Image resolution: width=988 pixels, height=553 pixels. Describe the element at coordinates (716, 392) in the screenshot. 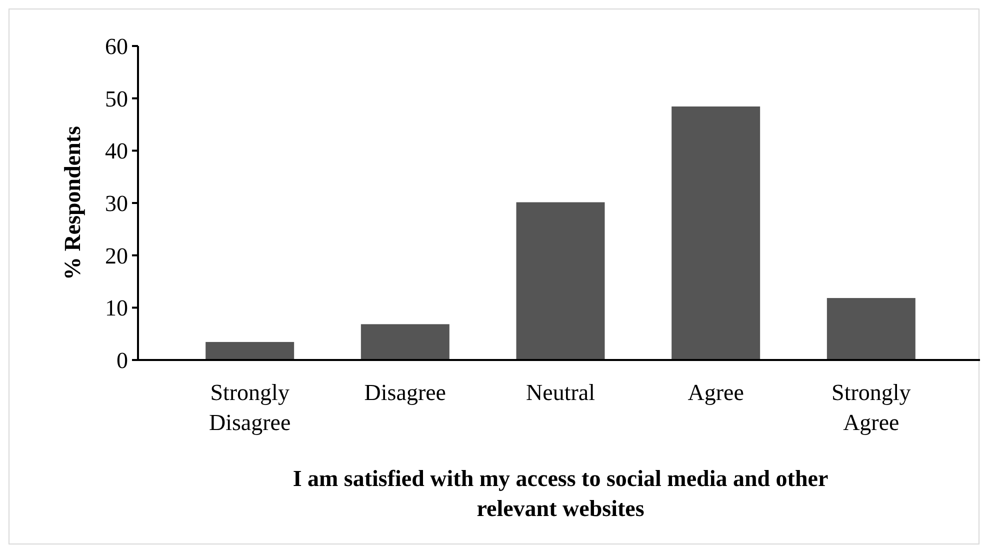

I see `x-tick-label: Agree` at that location.